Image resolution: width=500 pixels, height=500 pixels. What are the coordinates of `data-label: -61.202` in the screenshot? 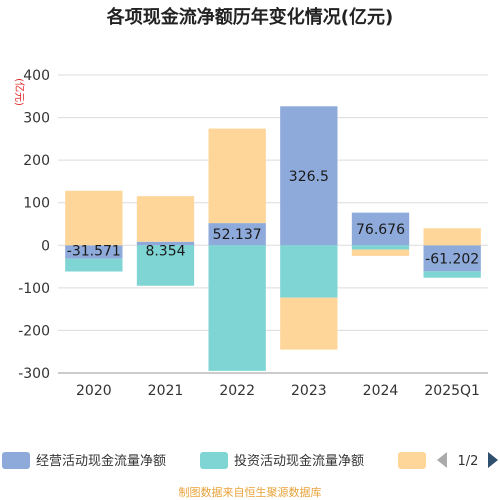 It's located at (452, 259).